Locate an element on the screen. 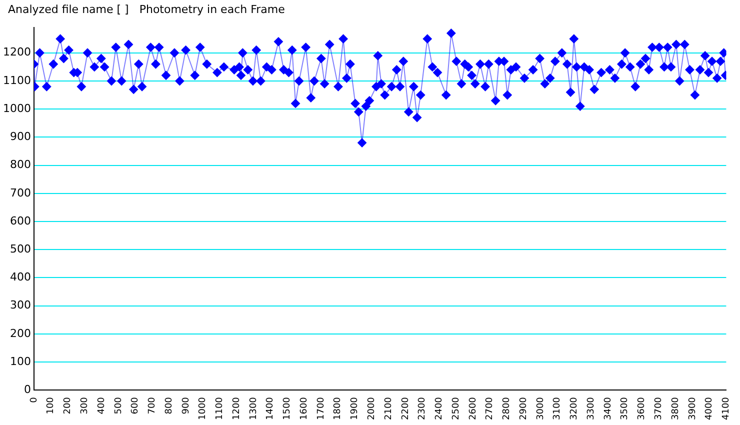  x-tick-label: 4000 is located at coordinates (709, 408).